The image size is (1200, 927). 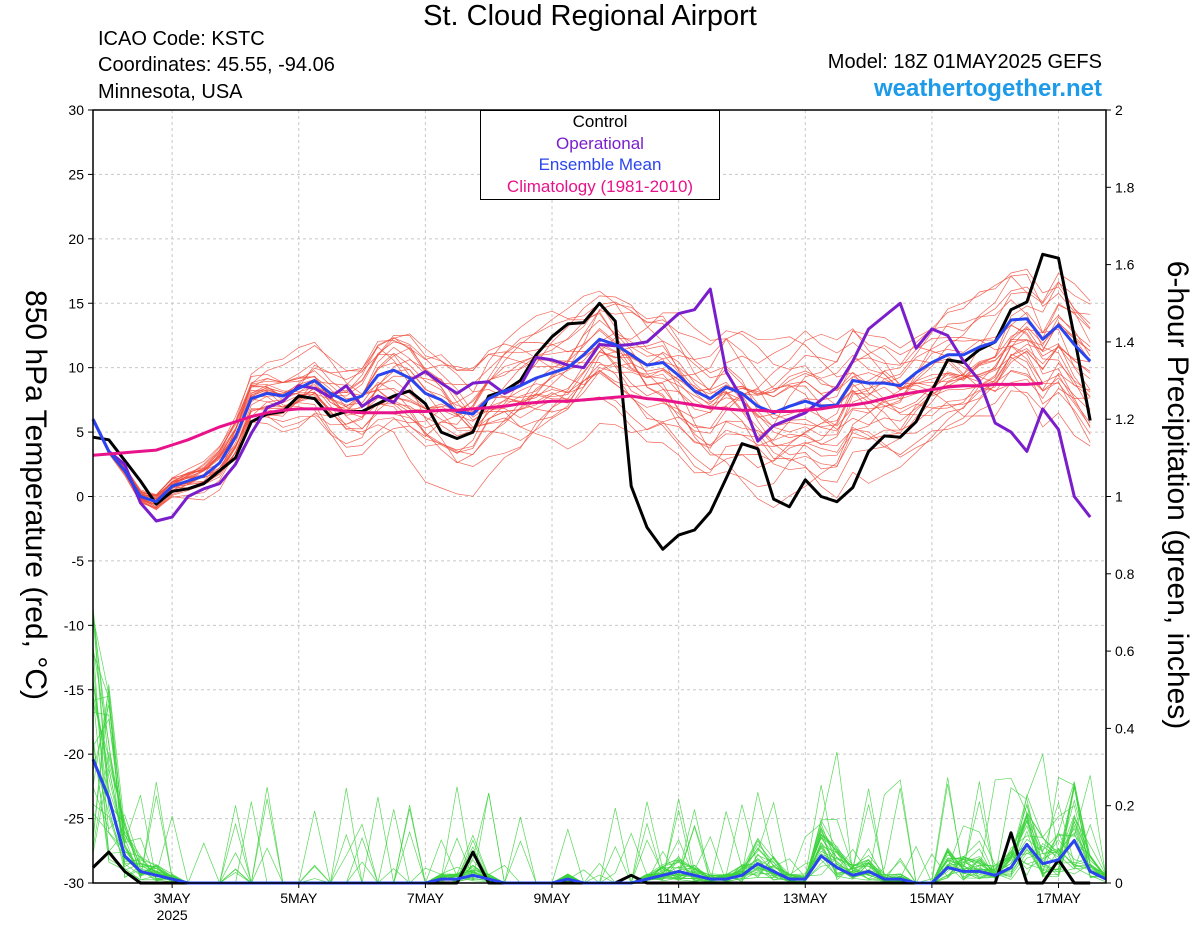 I want to click on chart-title: St. Cloud Regional Airport, so click(x=590, y=16).